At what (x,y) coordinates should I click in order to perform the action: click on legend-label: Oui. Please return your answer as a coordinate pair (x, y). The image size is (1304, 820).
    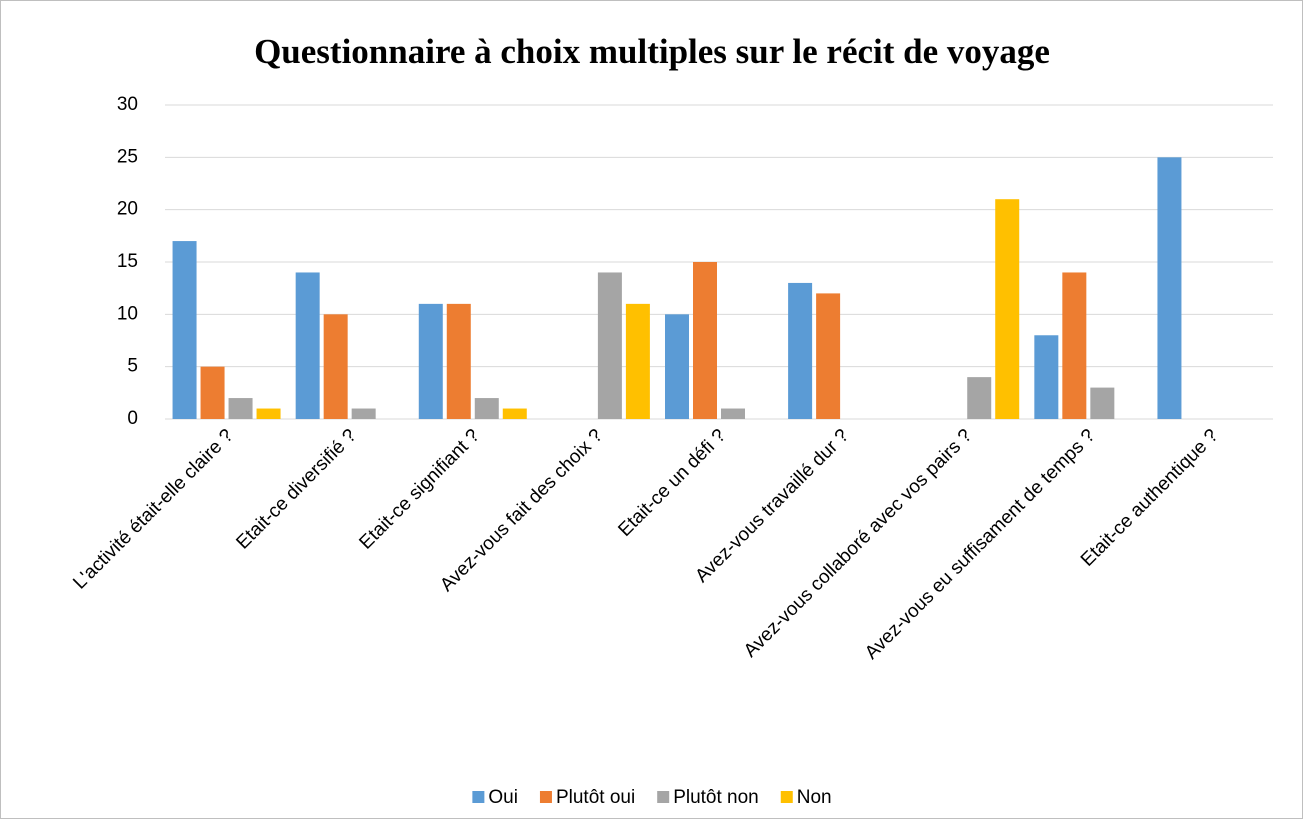
    Looking at the image, I should click on (503, 797).